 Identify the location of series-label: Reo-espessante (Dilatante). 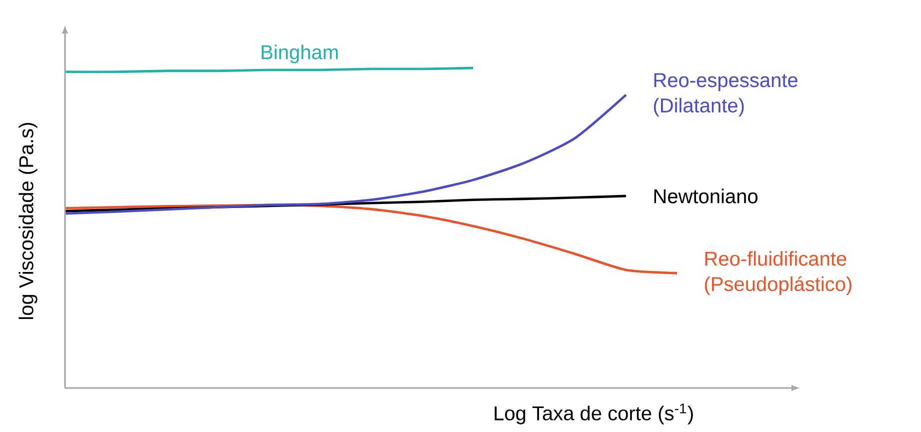
(726, 94).